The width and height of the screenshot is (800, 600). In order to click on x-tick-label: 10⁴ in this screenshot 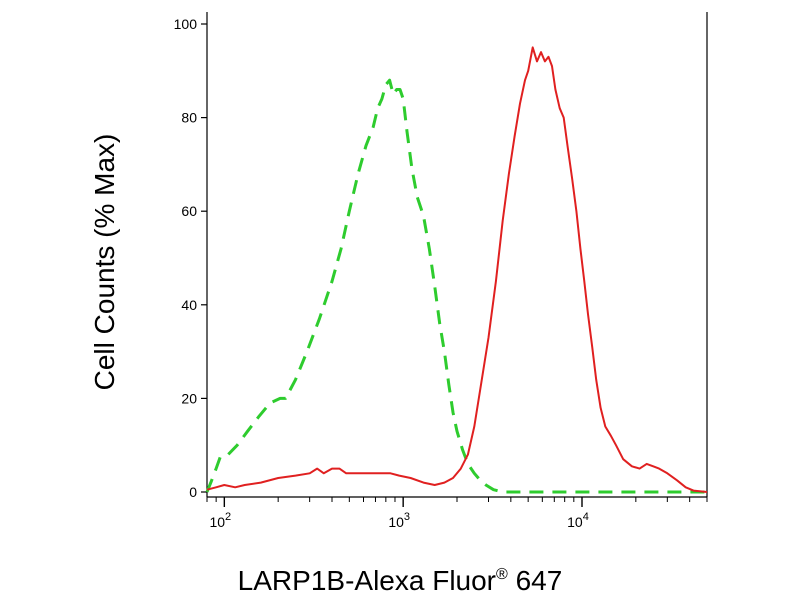, I will do `click(578, 520)`.